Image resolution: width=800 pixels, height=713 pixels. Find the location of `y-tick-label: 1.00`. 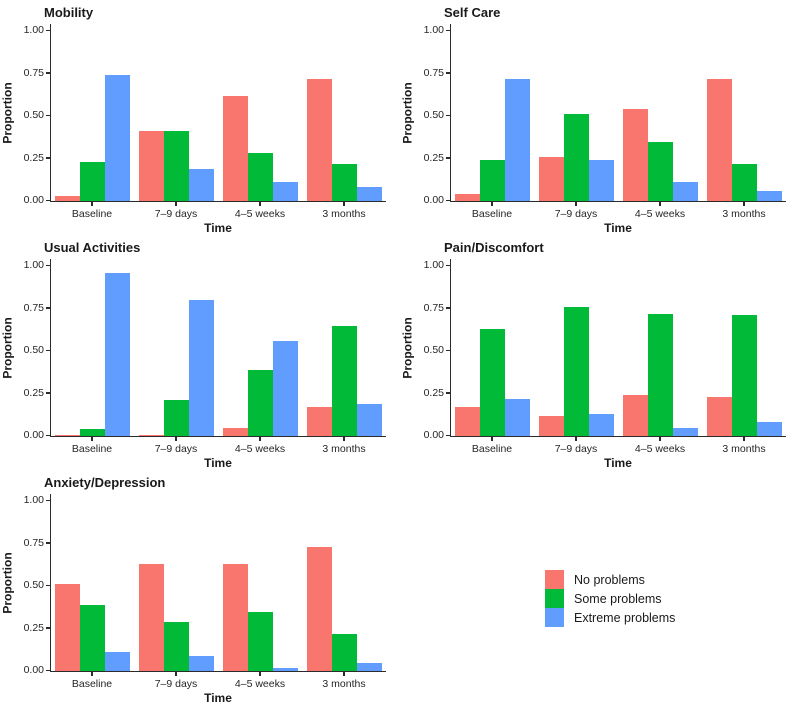

y-tick-label: 1.00 is located at coordinates (433, 30).